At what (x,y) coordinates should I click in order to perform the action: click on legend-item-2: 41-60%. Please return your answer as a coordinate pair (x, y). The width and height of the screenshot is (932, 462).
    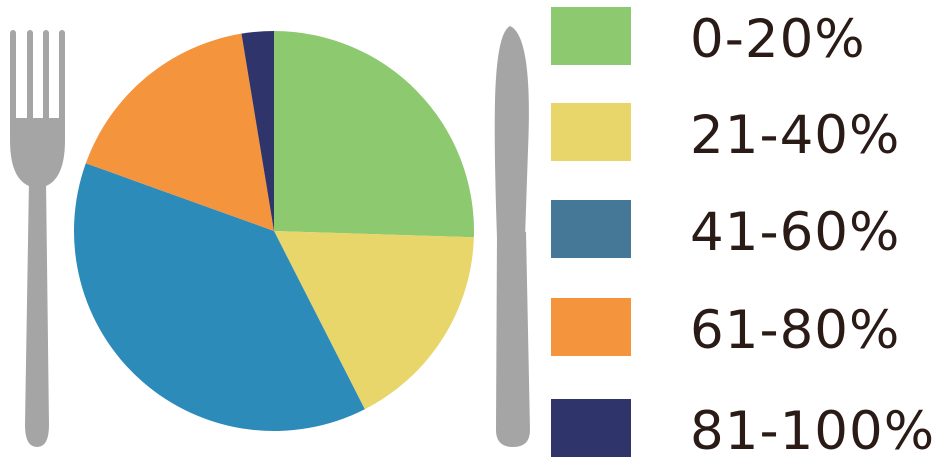
    Looking at the image, I should click on (725, 231).